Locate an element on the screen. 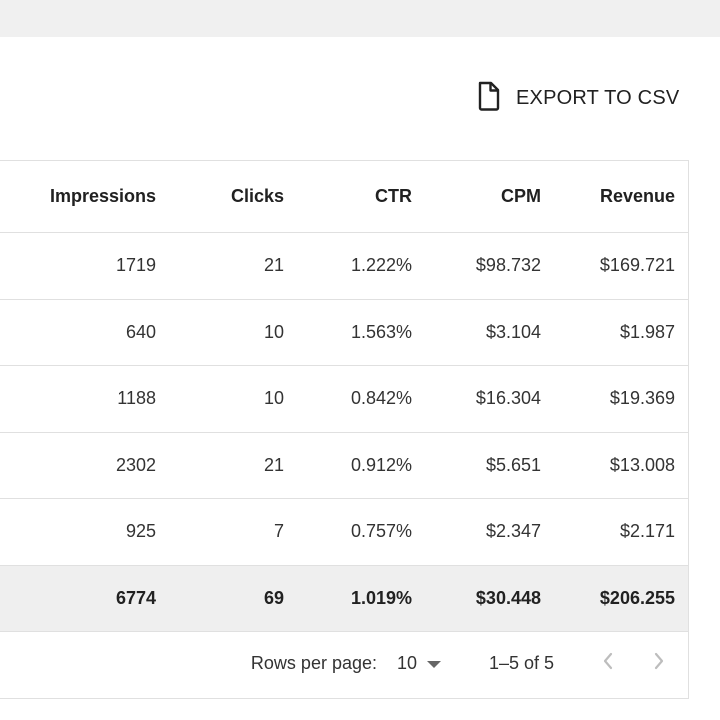 This screenshot has width=720, height=720. file-icon is located at coordinates (489, 98).